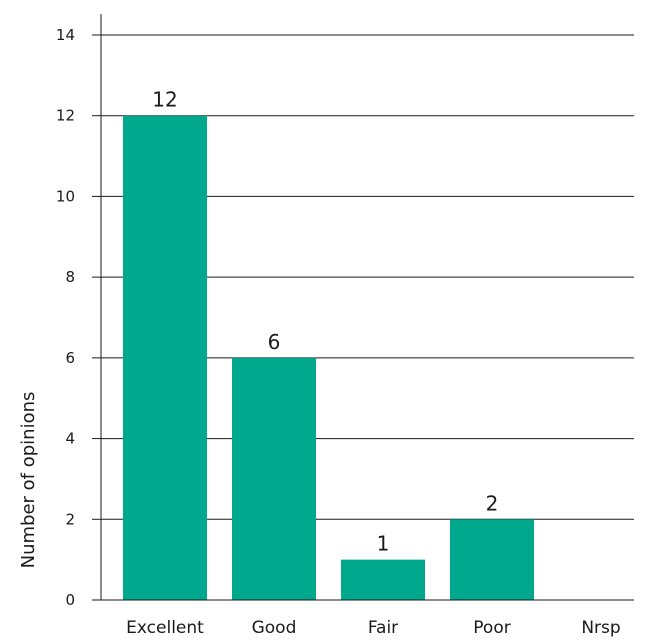  Describe the element at coordinates (70, 600) in the screenshot. I see `y-tick-label: 0` at that location.